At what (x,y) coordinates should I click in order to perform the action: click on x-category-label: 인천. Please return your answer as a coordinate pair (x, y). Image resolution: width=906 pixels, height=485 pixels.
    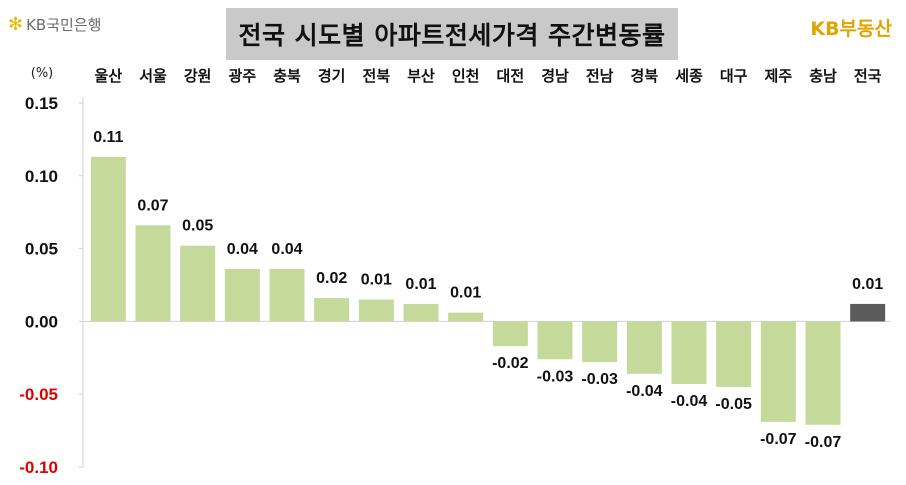
    Looking at the image, I should click on (466, 76).